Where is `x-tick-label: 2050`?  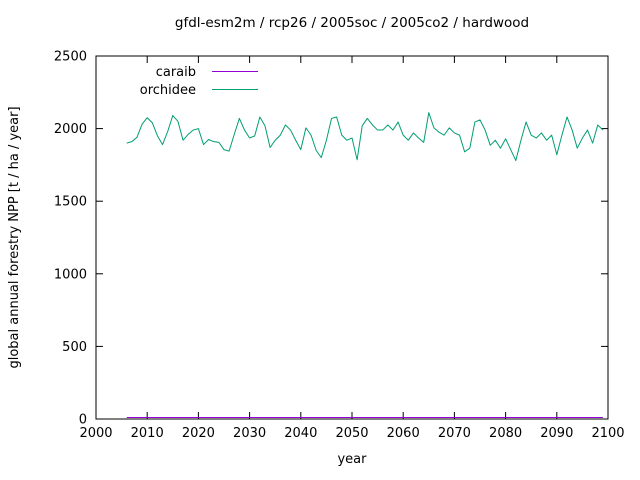
x-tick-label: 2050 is located at coordinates (351, 433).